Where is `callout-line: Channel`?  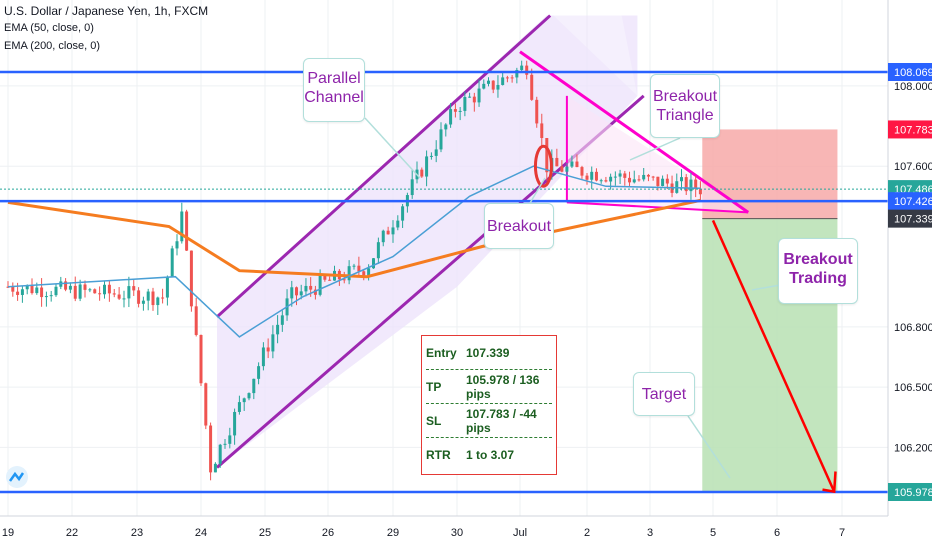 callout-line: Channel is located at coordinates (334, 97).